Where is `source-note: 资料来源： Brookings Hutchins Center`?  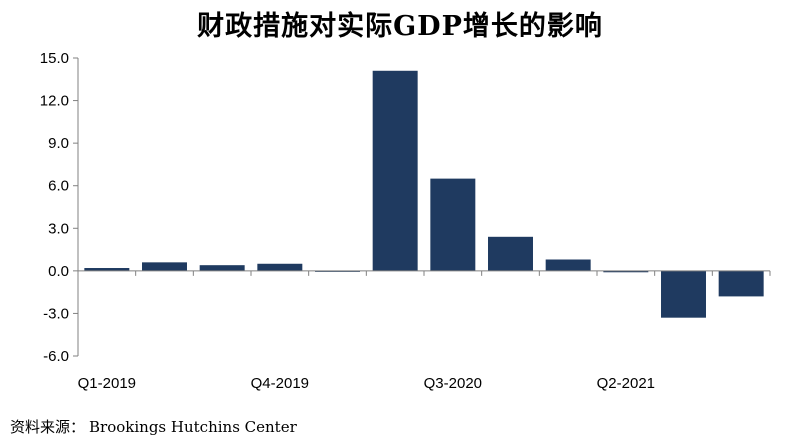
source-note: 资料来源： Brookings Hutchins Center is located at coordinates (153, 426).